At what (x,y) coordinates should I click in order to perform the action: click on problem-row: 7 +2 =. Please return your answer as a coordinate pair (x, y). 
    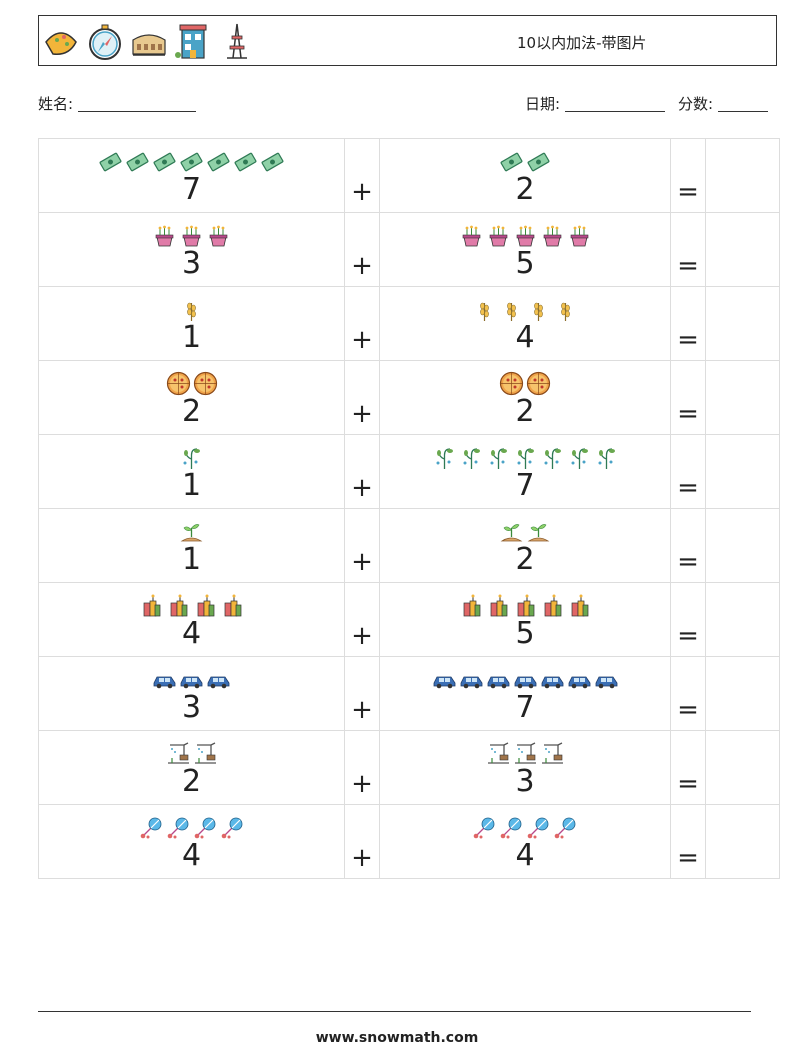
    Looking at the image, I should click on (409, 175).